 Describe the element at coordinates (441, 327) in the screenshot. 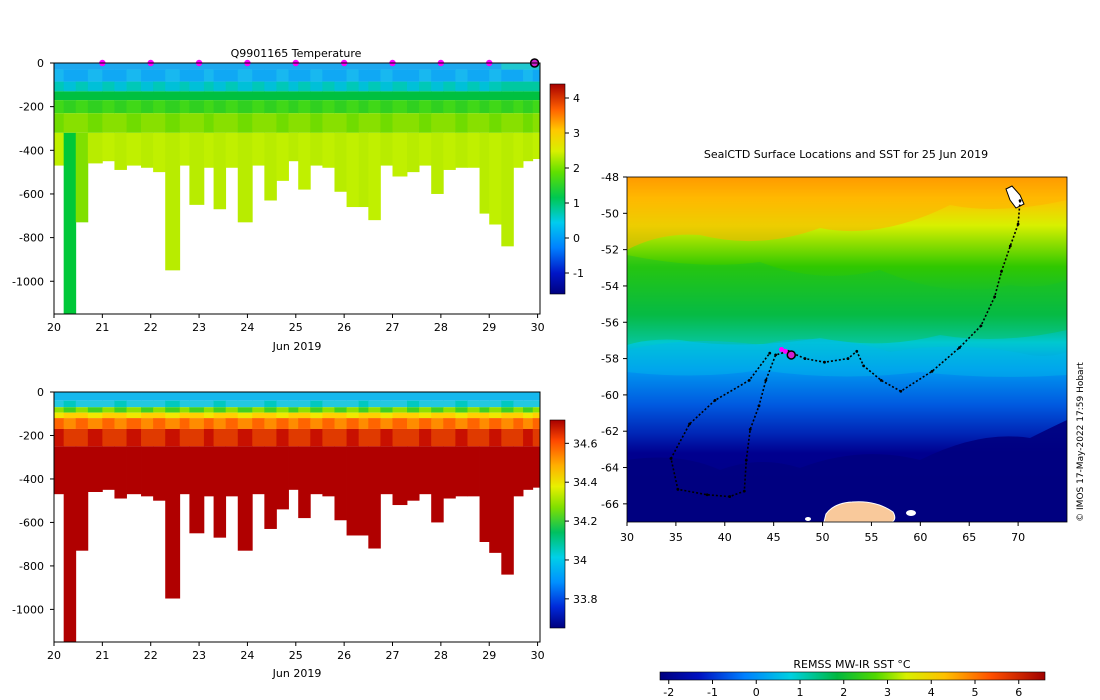

I see `x-tick-label: 28` at that location.